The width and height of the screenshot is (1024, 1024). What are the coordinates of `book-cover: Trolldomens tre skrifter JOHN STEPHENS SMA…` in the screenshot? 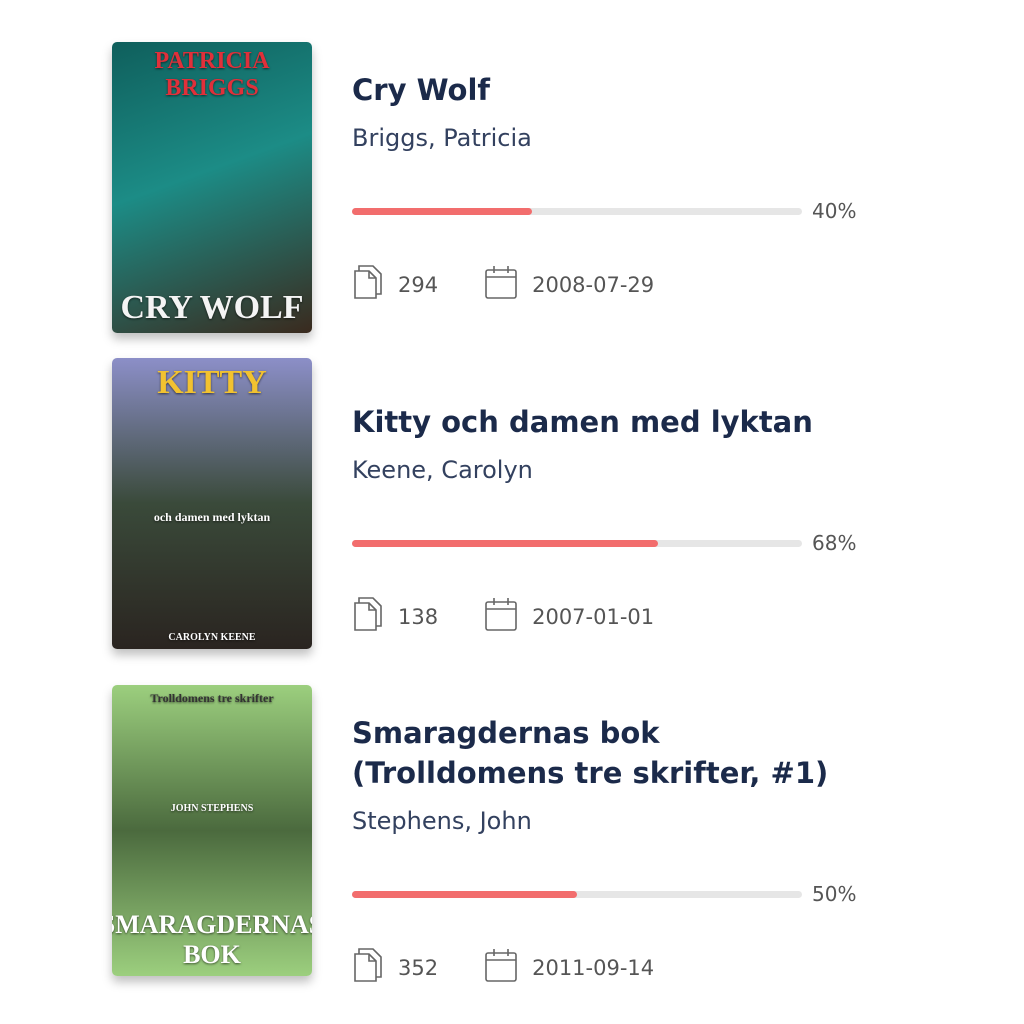 It's located at (212, 830).